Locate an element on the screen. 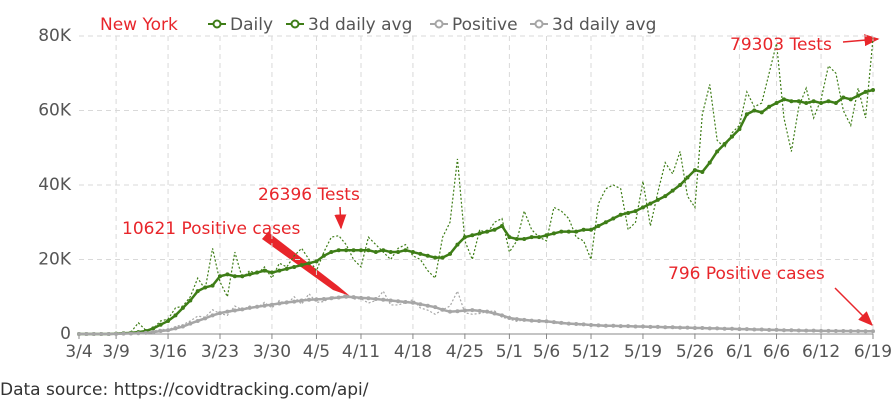 This screenshot has height=402, width=896. x-tick-label: 3/30 is located at coordinates (272, 352).